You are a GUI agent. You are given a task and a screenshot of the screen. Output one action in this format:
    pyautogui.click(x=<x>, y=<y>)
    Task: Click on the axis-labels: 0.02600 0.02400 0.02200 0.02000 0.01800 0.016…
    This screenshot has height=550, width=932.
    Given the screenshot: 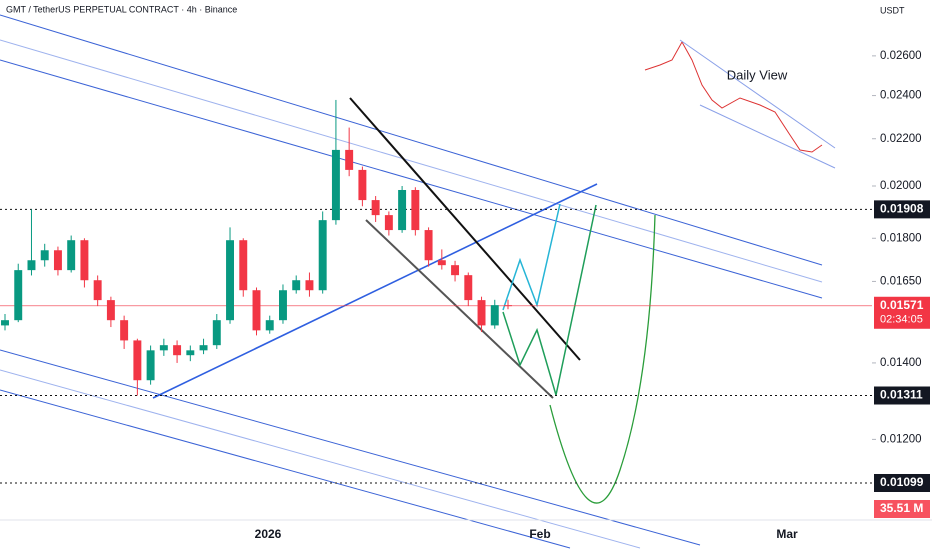 What is the action you would take?
    pyautogui.click(x=897, y=247)
    